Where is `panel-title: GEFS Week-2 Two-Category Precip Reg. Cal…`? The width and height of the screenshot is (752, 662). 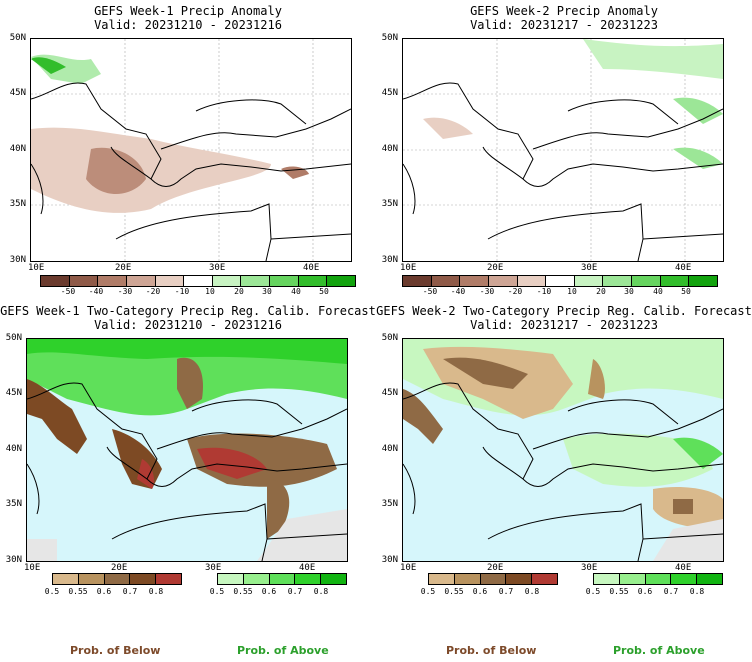
panel-title: GEFS Week-2 Two-Category Precip Reg. Cal… is located at coordinates (564, 311).